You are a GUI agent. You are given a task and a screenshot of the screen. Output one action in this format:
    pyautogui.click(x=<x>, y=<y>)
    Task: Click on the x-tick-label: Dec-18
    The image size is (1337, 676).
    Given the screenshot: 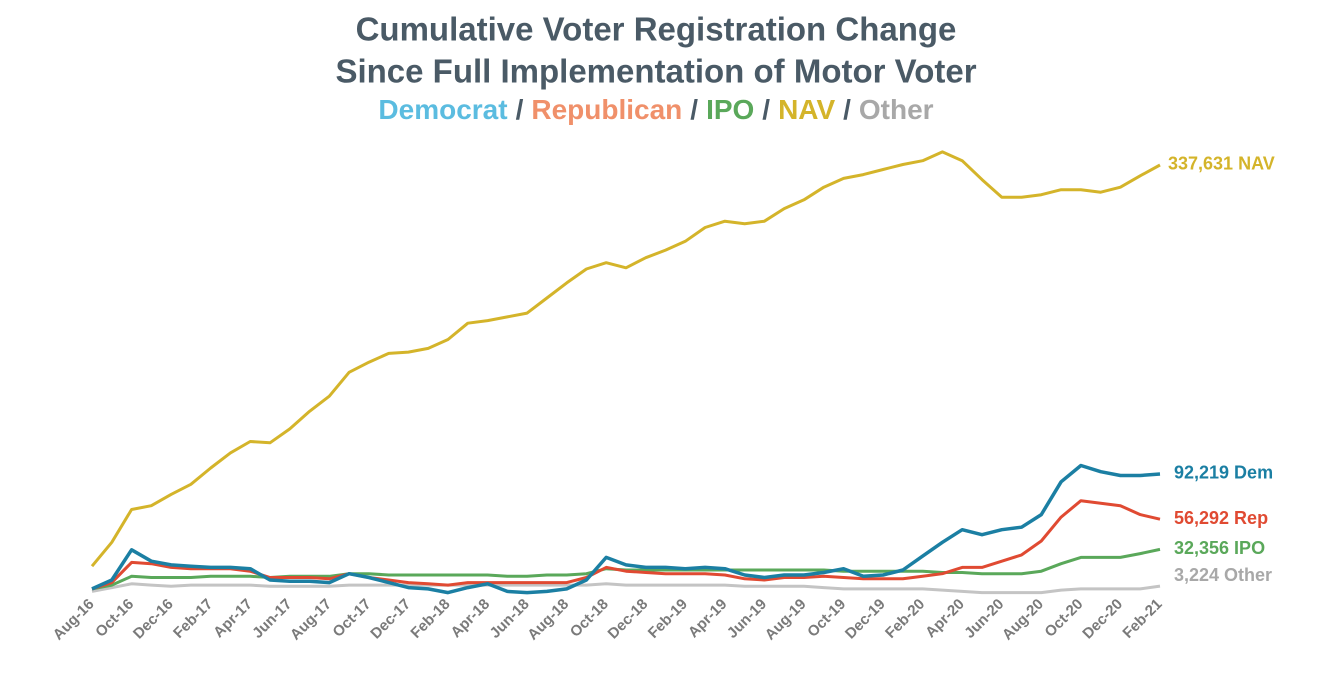 What is the action you would take?
    pyautogui.click(x=628, y=619)
    